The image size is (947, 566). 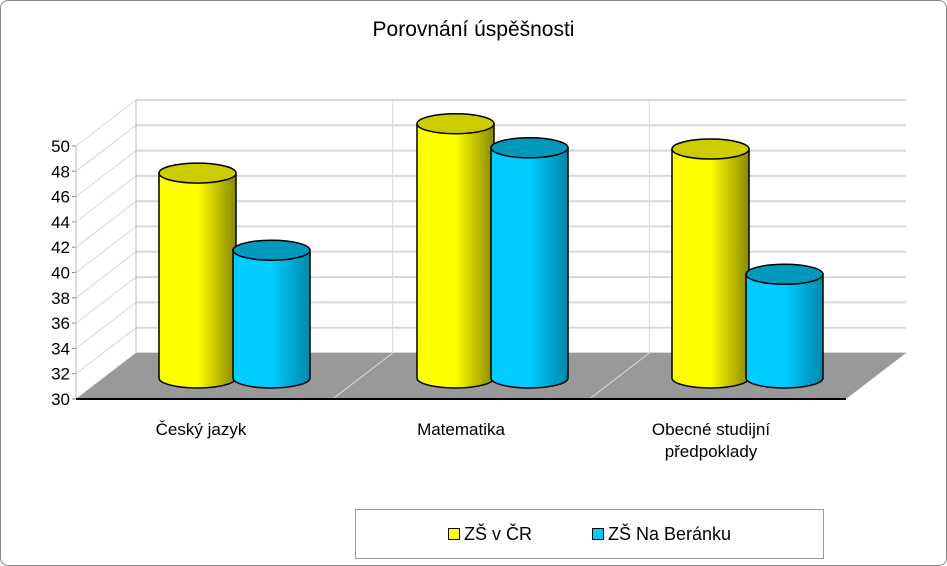 What do you see at coordinates (201, 429) in the screenshot?
I see `category-label: Český jazyk` at bounding box center [201, 429].